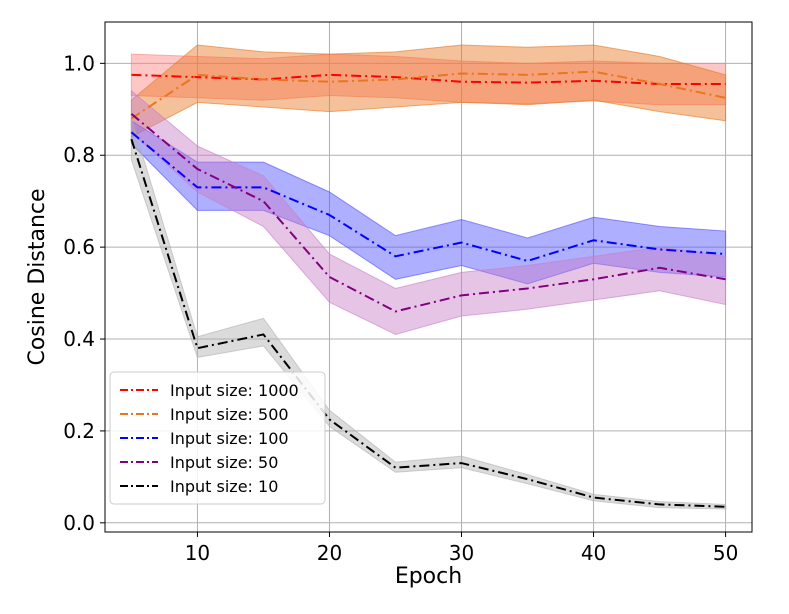 Image resolution: width=789 pixels, height=614 pixels. What do you see at coordinates (79, 431) in the screenshot?
I see `y-tick-label: 0.2` at bounding box center [79, 431].